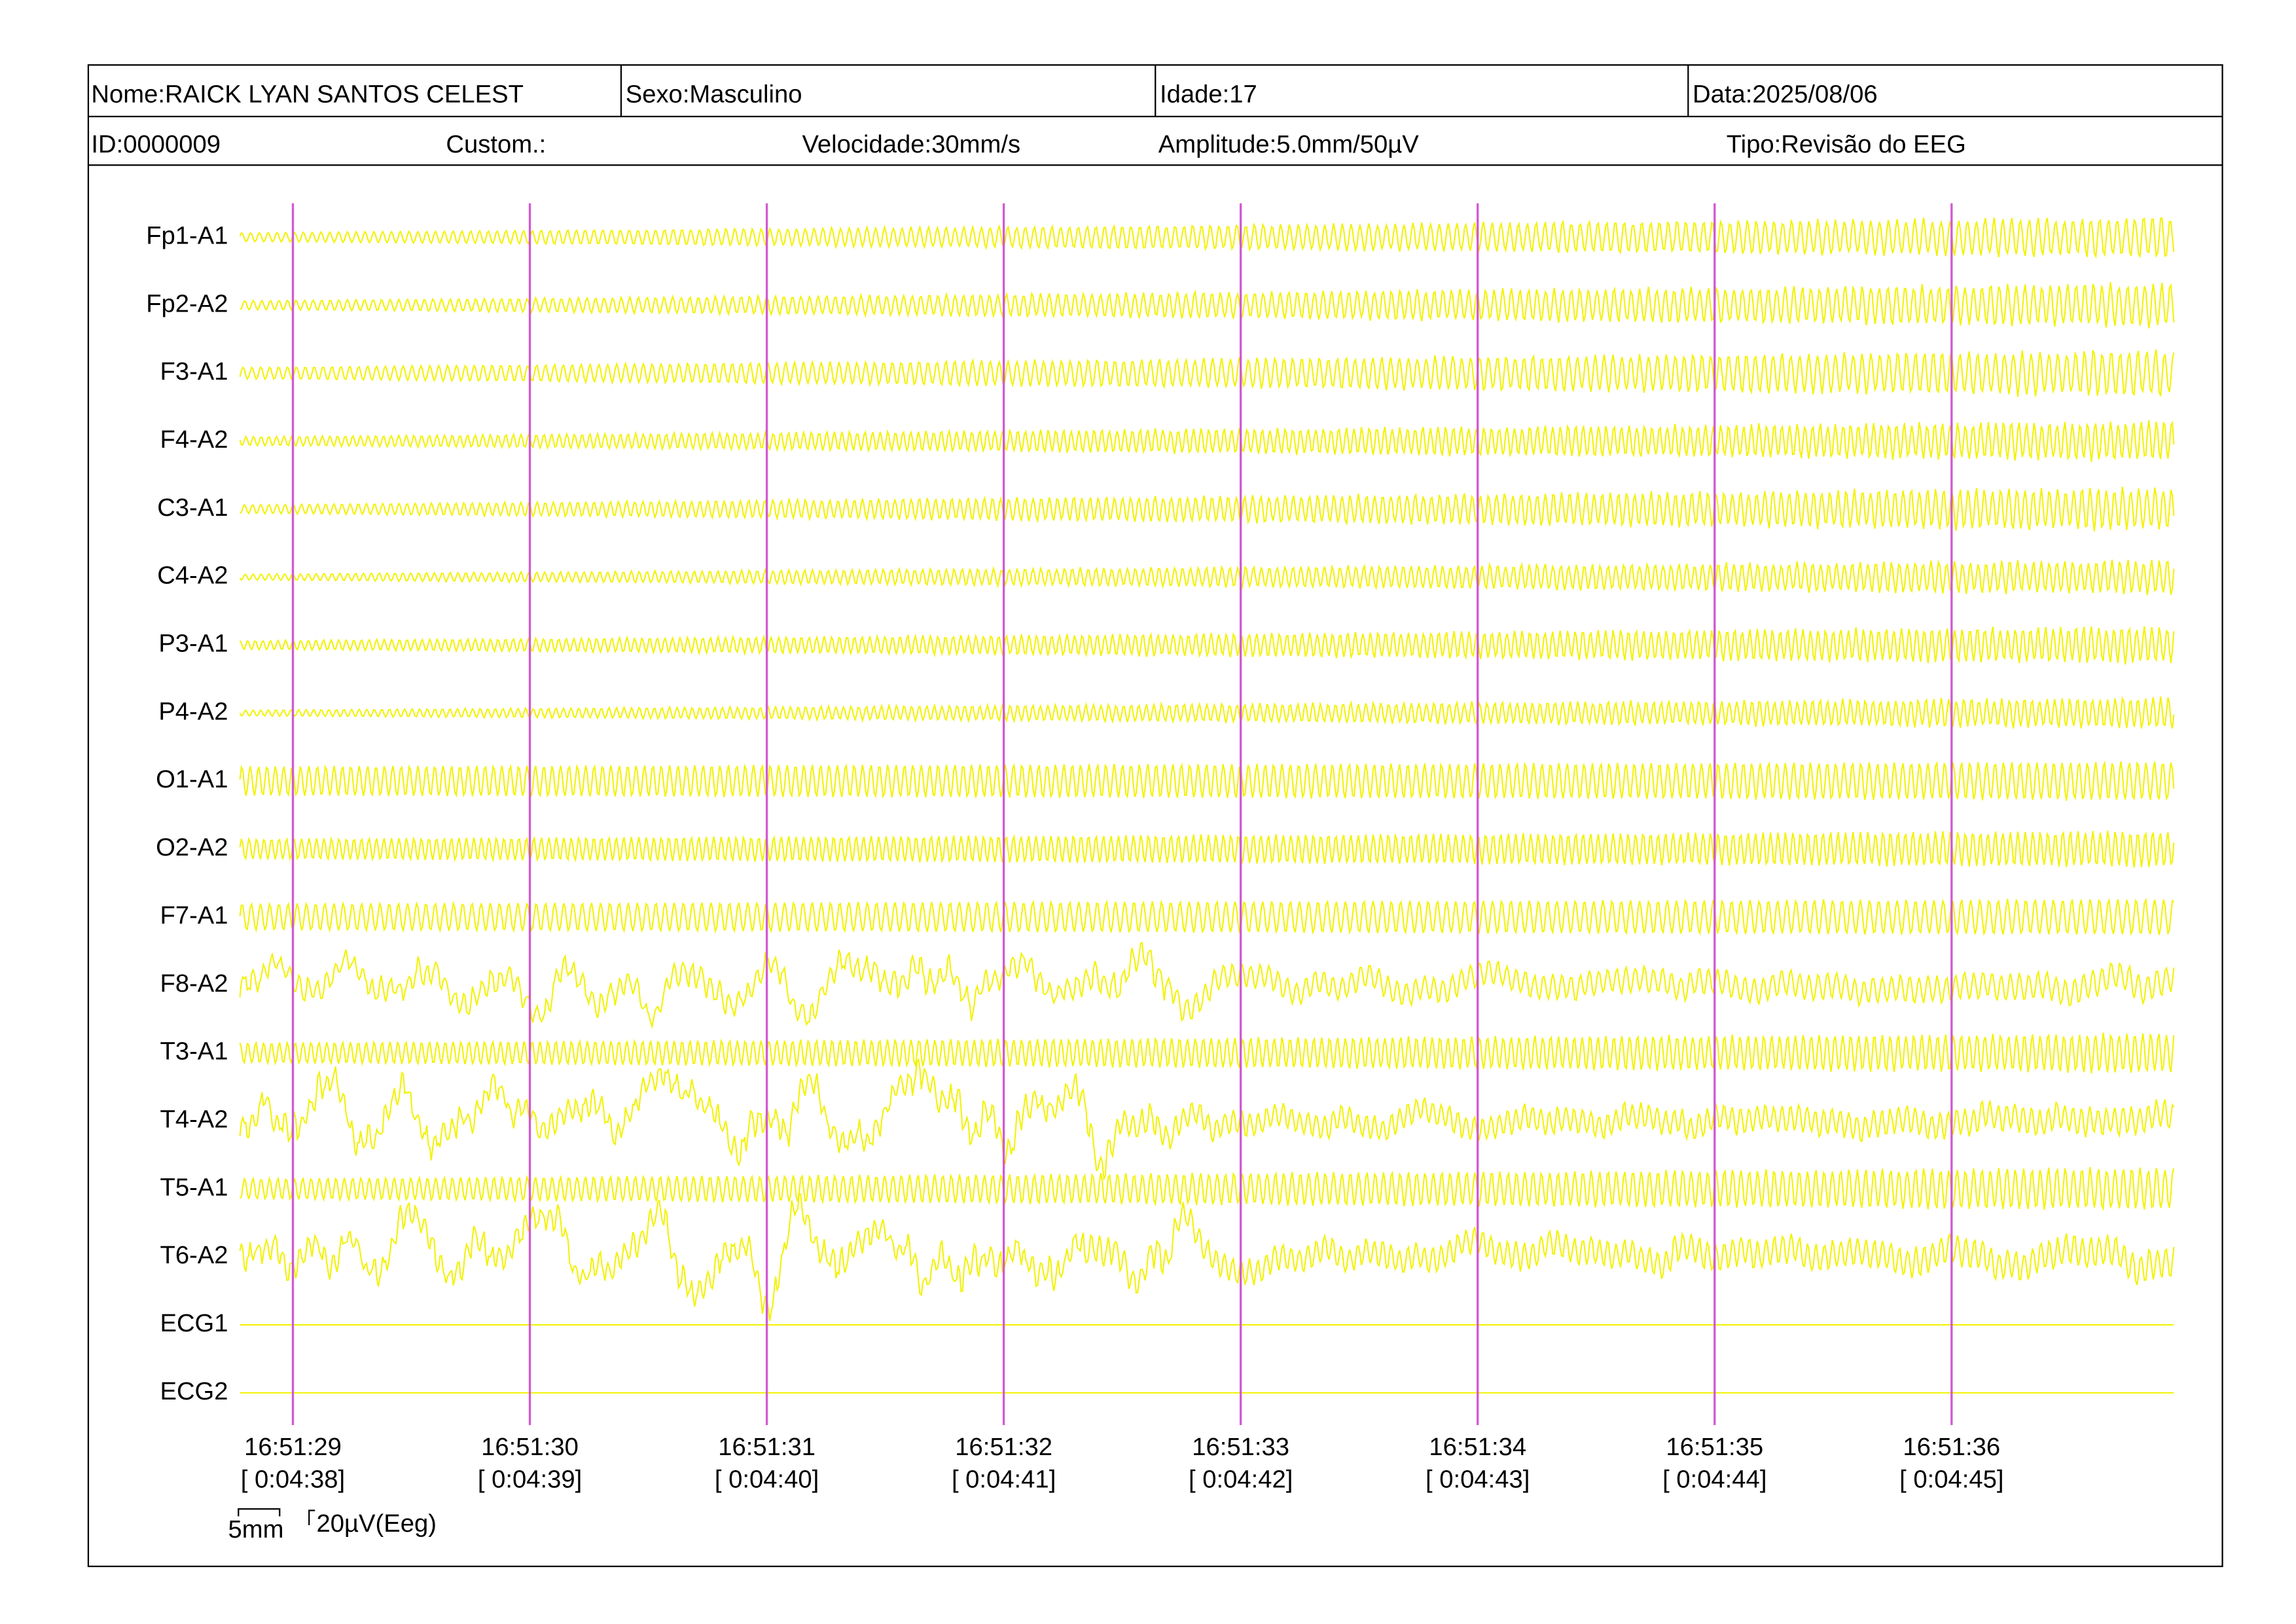  Describe the element at coordinates (187, 235) in the screenshot. I see `channel-label: Fp1-A1` at that location.